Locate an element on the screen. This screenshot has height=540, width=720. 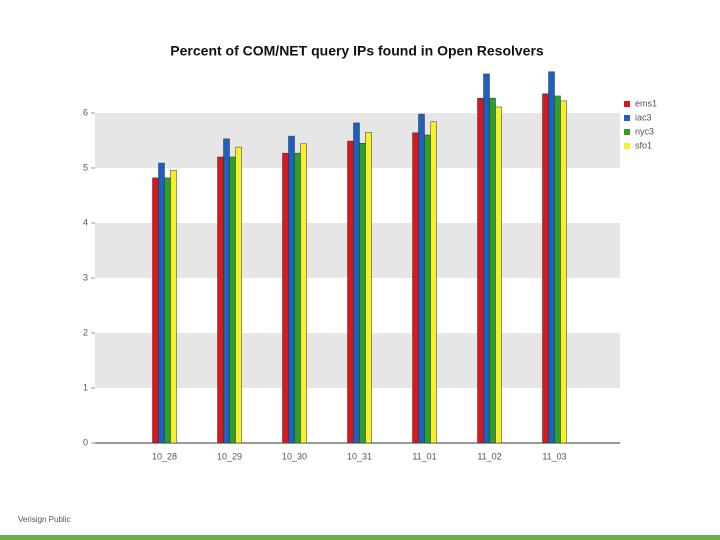
x-tick-label: 10_29 is located at coordinates (229, 456).